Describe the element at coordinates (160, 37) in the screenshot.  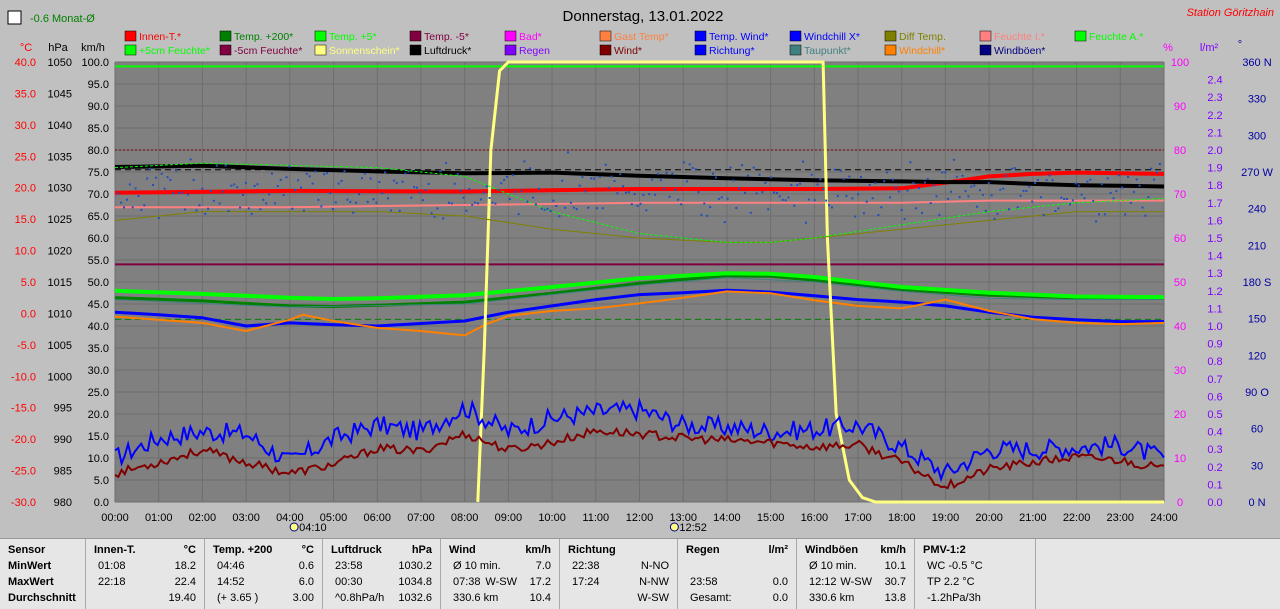
I see `legend-label: Innen-T.*` at that location.